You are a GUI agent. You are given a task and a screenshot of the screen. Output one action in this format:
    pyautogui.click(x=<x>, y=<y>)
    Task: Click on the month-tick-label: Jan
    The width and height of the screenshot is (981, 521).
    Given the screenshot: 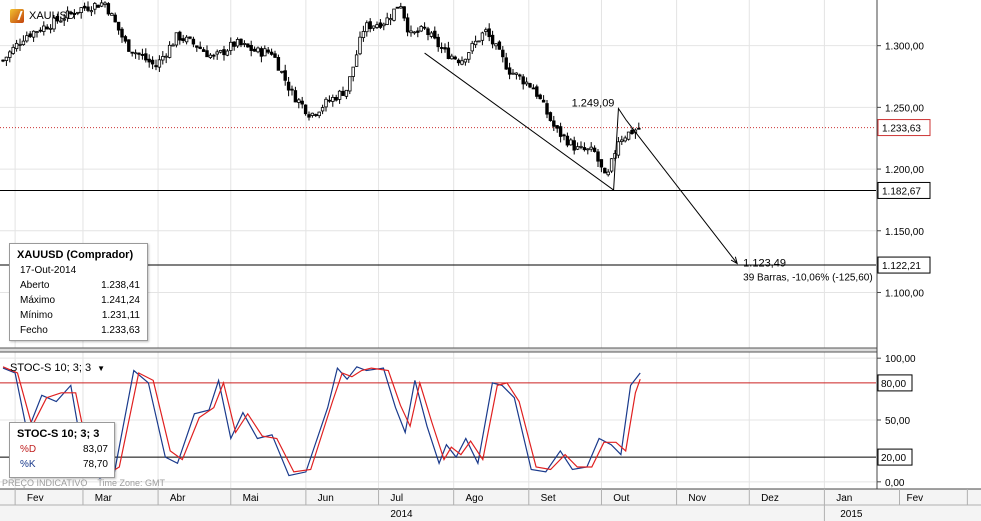 What is the action you would take?
    pyautogui.click(x=844, y=498)
    